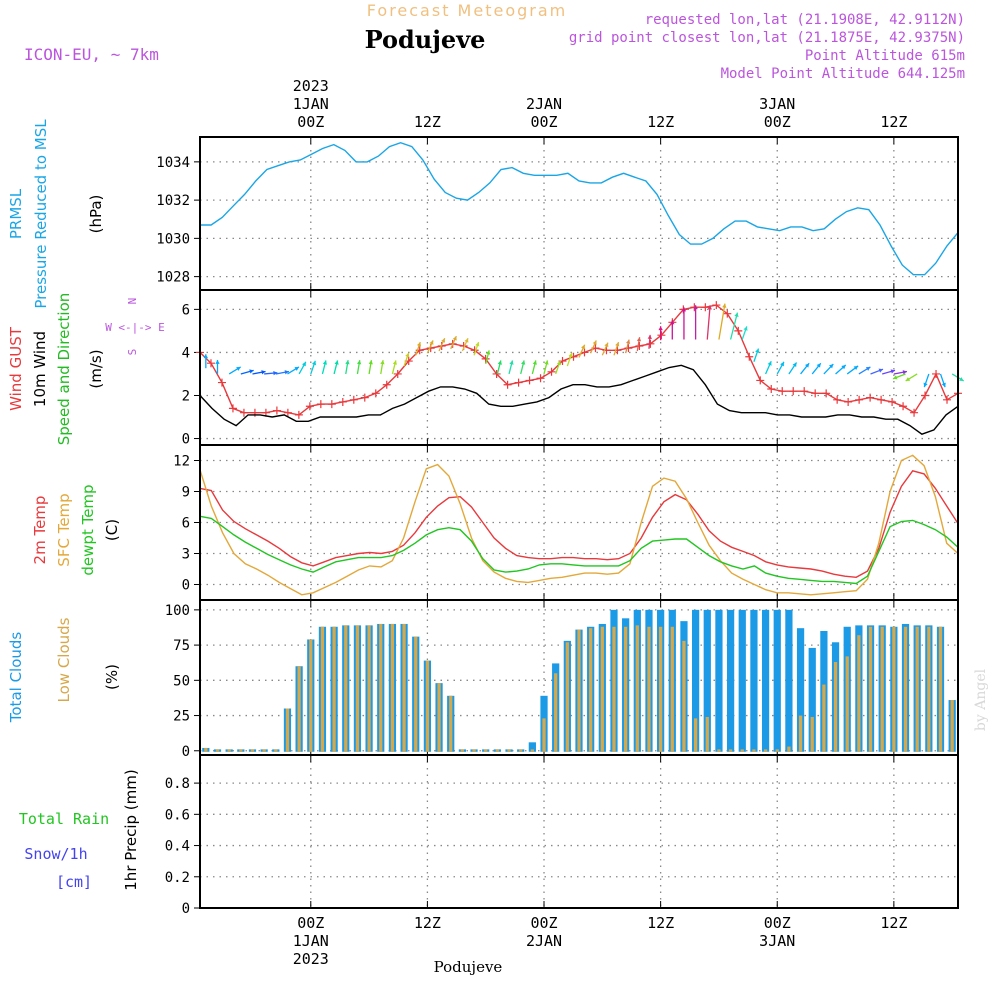  Describe the element at coordinates (885, 56) in the screenshot. I see `point-altitude: Point Altitude 615m` at that location.